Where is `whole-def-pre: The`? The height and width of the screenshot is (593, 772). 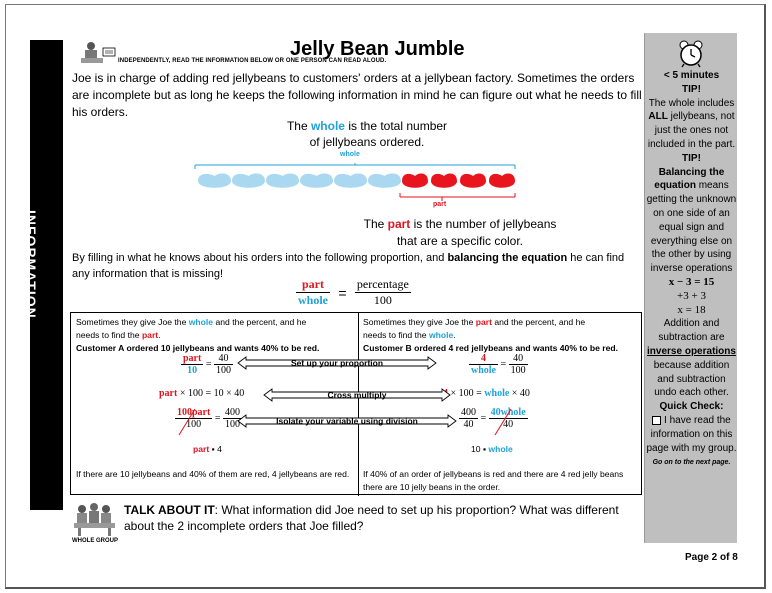 whole-def-pre: The is located at coordinates (298, 126).